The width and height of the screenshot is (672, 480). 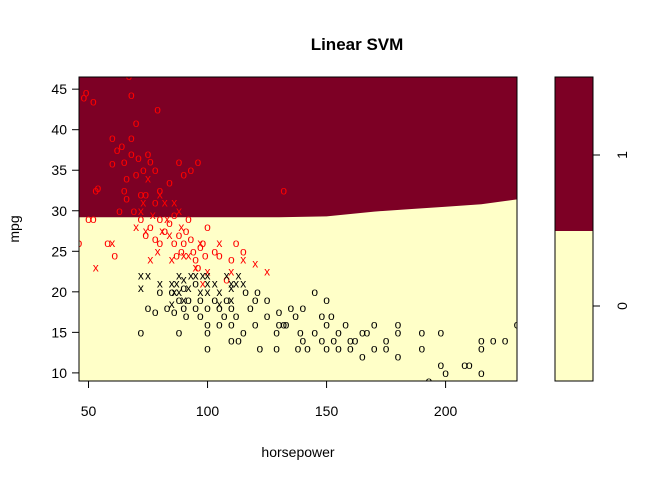 I want to click on y-axis: 10 15 20 25 30 35 40 45, so click(x=65, y=231).